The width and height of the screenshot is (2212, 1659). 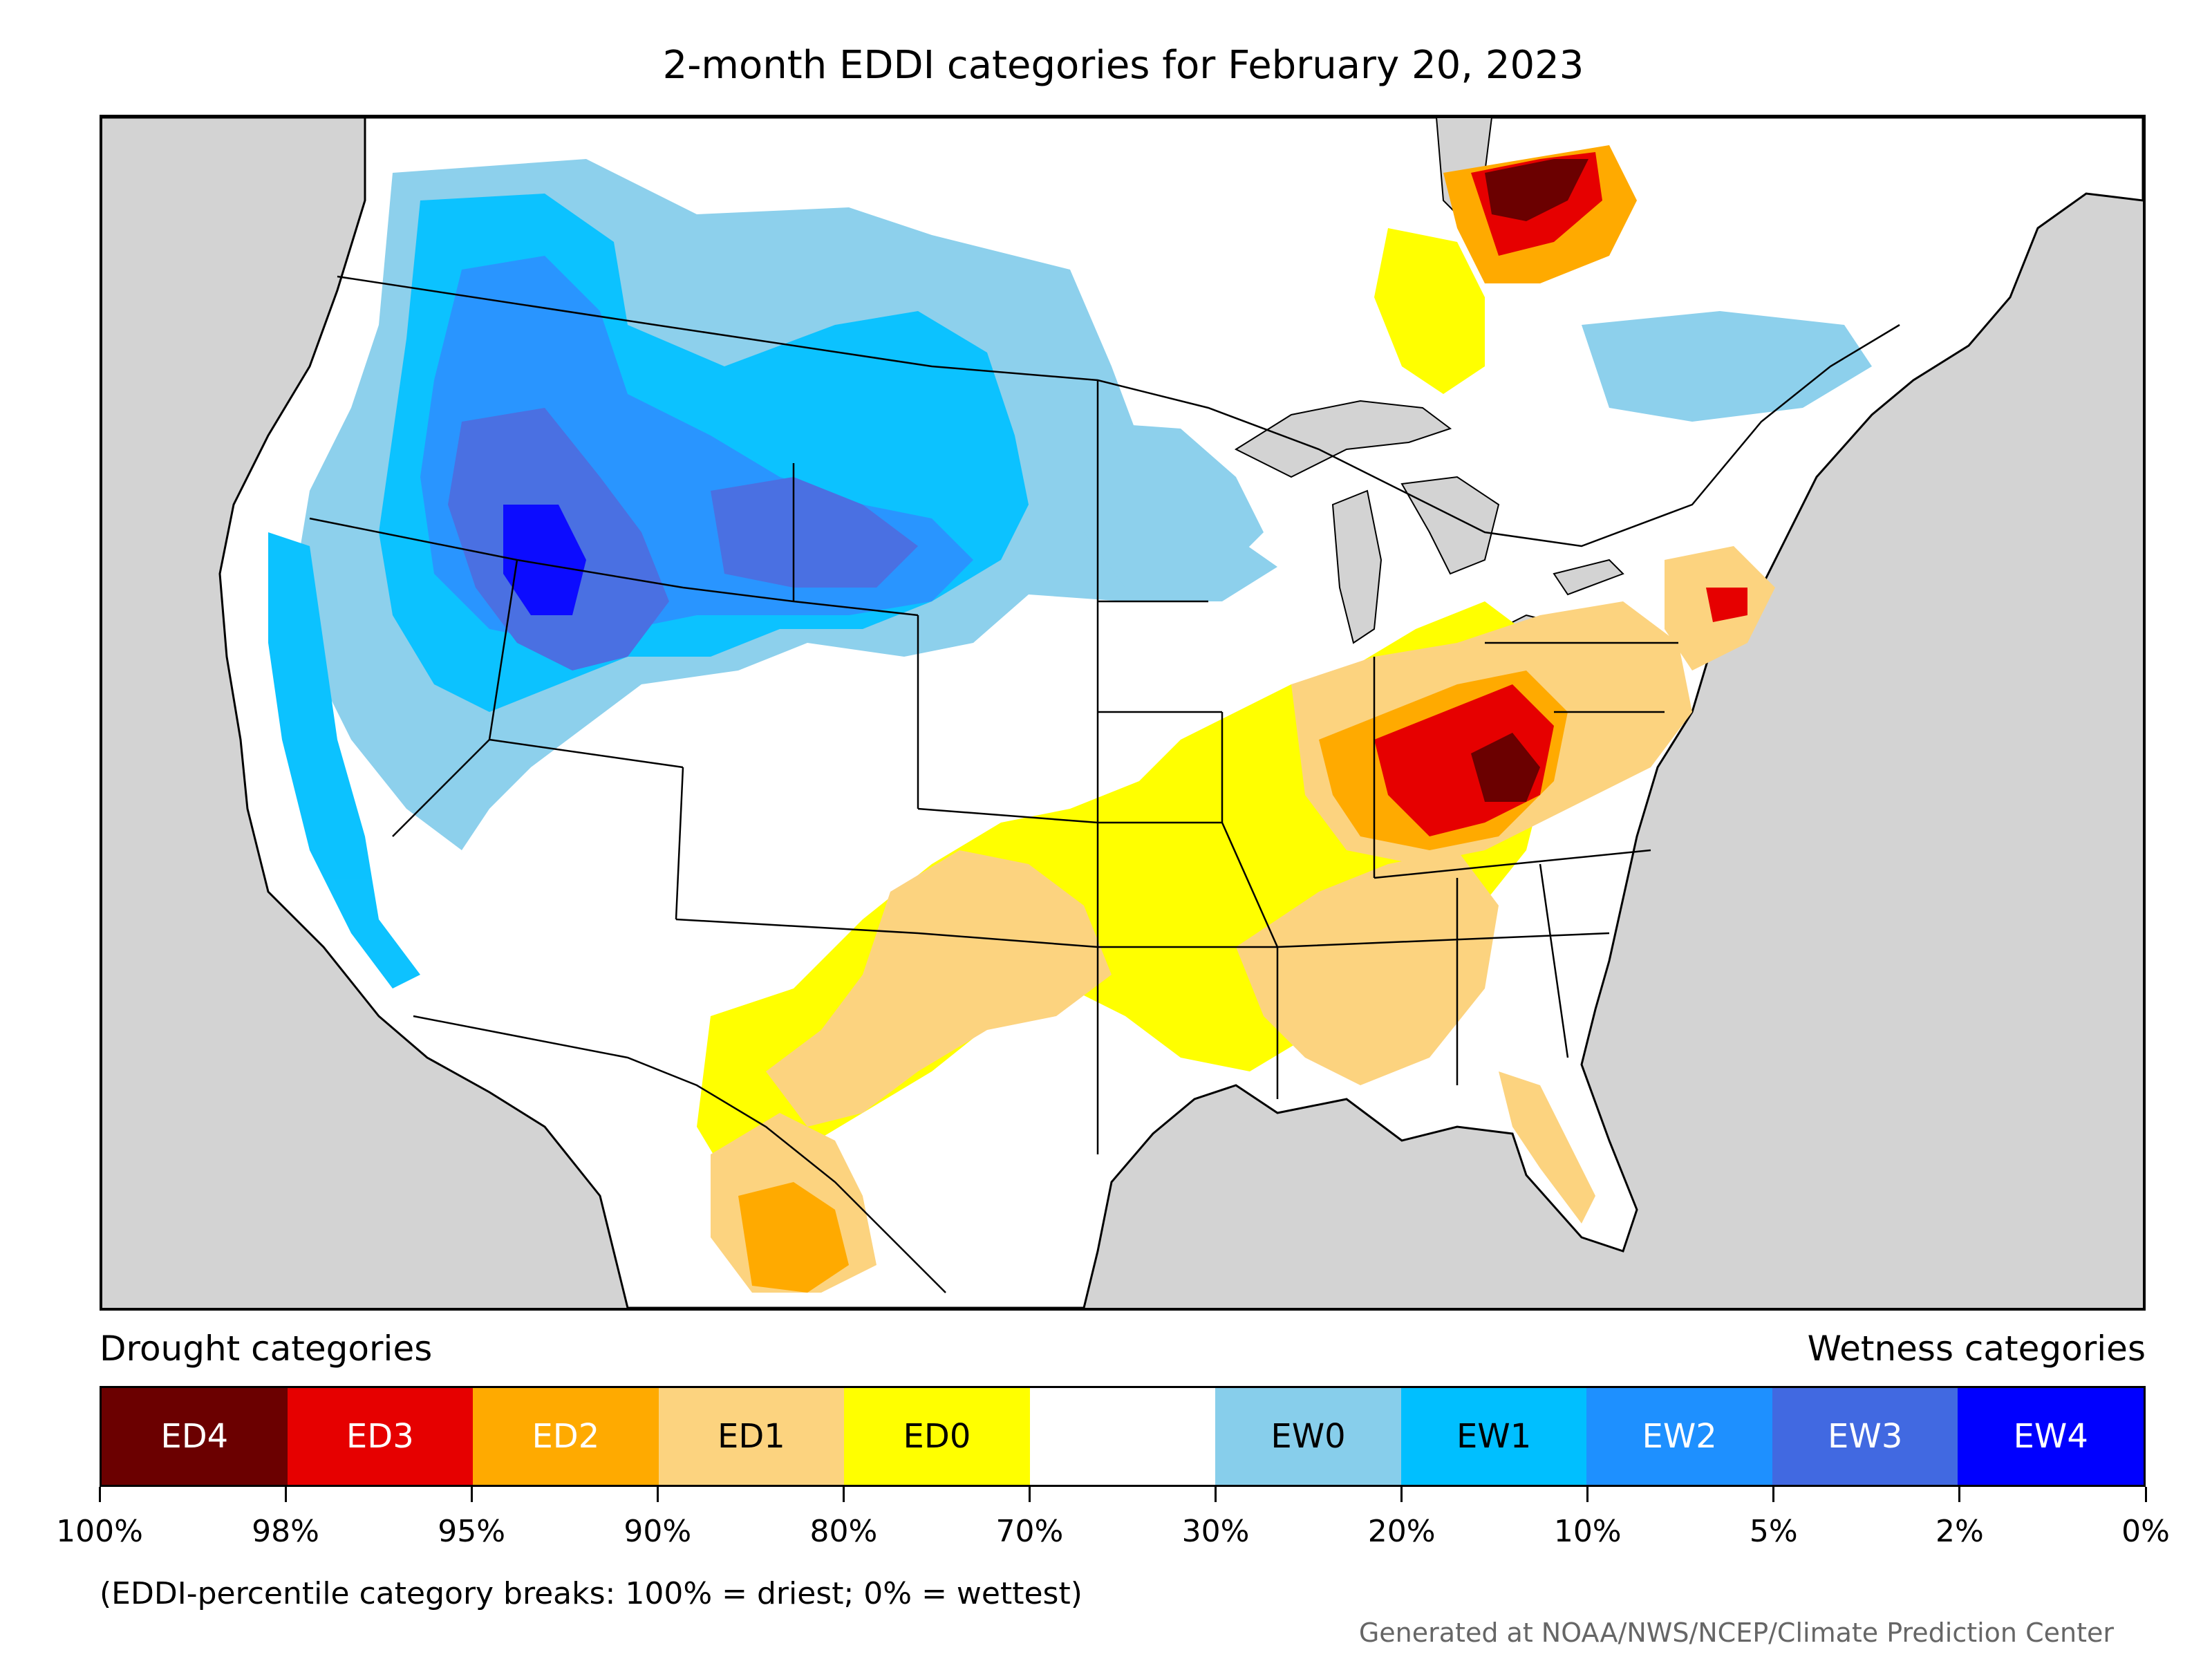 What do you see at coordinates (1343, 439) in the screenshot?
I see `lake-superior` at bounding box center [1343, 439].